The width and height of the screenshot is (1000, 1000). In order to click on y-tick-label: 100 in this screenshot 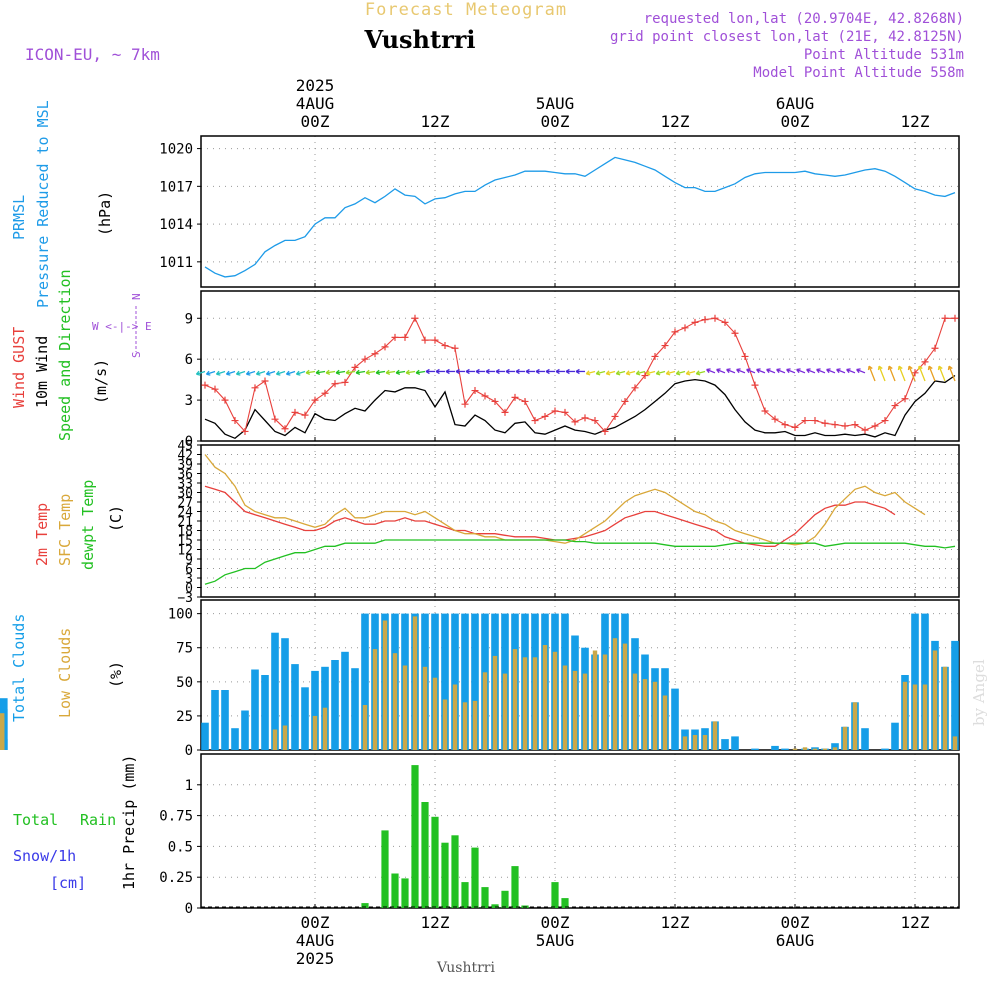, I will do `click(180, 615)`.